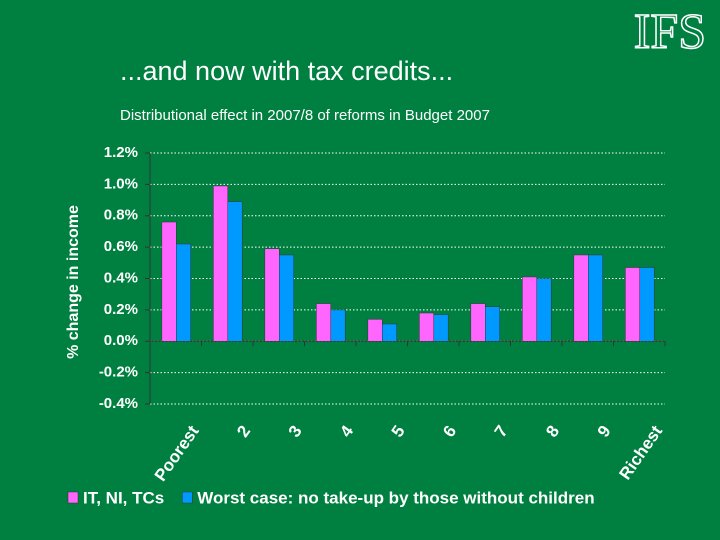 This screenshot has height=540, width=720. What do you see at coordinates (121, 277) in the screenshot?
I see `y-tick-label: 0.4%` at bounding box center [121, 277].